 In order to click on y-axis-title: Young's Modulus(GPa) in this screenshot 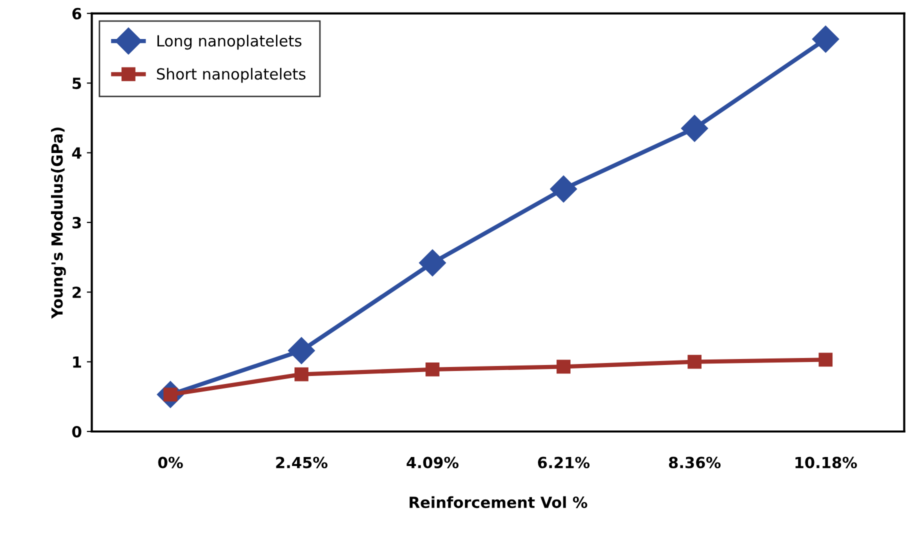, I will do `click(58, 223)`.